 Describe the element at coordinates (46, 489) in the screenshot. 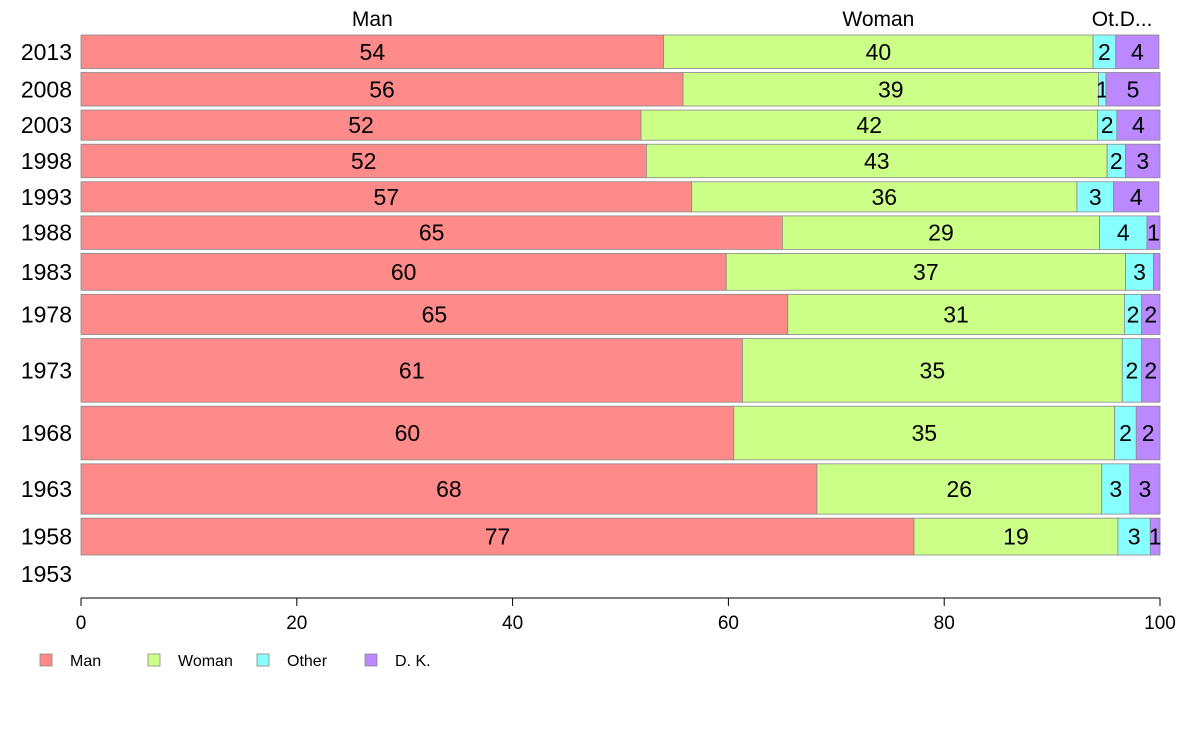

I see `y-tick-label: 1963` at that location.